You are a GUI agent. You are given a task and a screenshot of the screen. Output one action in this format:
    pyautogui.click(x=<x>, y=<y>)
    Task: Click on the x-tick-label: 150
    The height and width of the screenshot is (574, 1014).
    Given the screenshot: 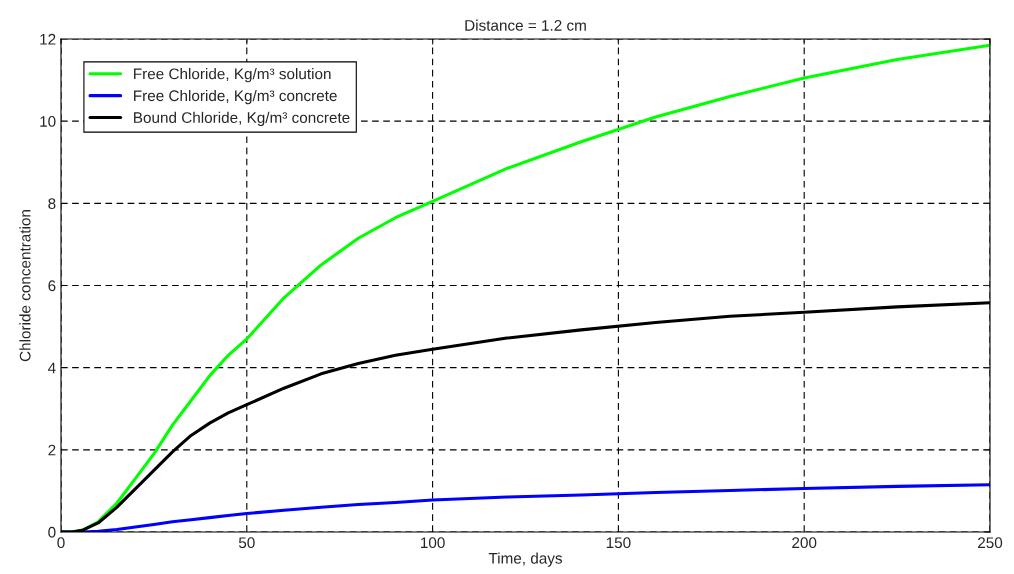 What is the action you would take?
    pyautogui.click(x=618, y=543)
    